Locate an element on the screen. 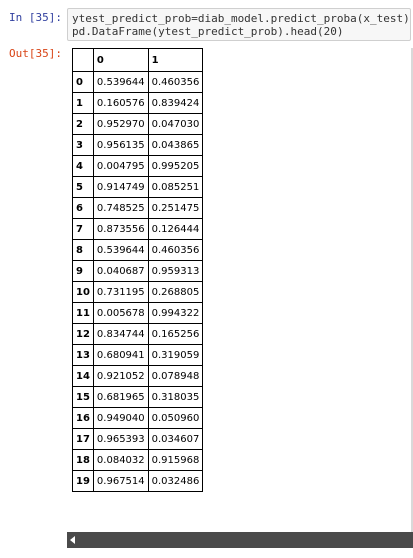 This screenshot has width=413, height=558. table-row: 15 0.681965 0.318035 is located at coordinates (138, 397).